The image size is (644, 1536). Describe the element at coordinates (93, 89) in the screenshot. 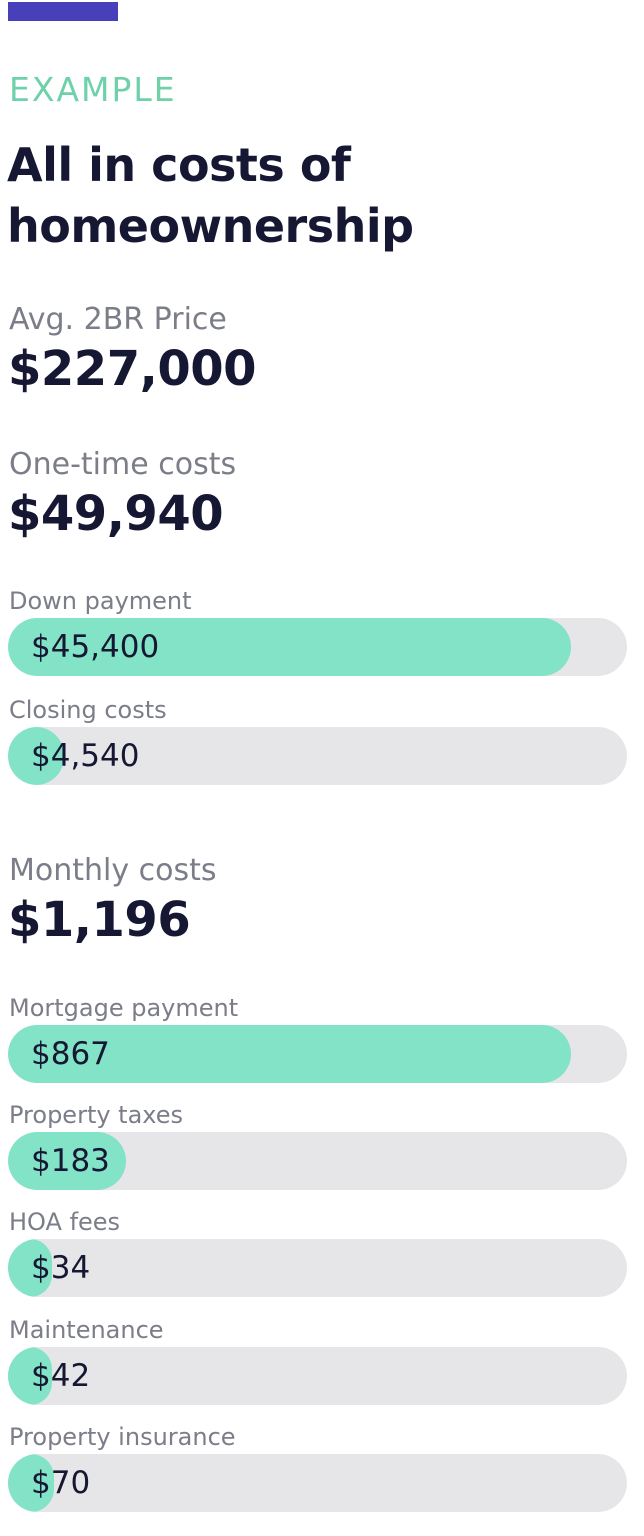

I see `eyebrow-label: EXAMPLE` at that location.